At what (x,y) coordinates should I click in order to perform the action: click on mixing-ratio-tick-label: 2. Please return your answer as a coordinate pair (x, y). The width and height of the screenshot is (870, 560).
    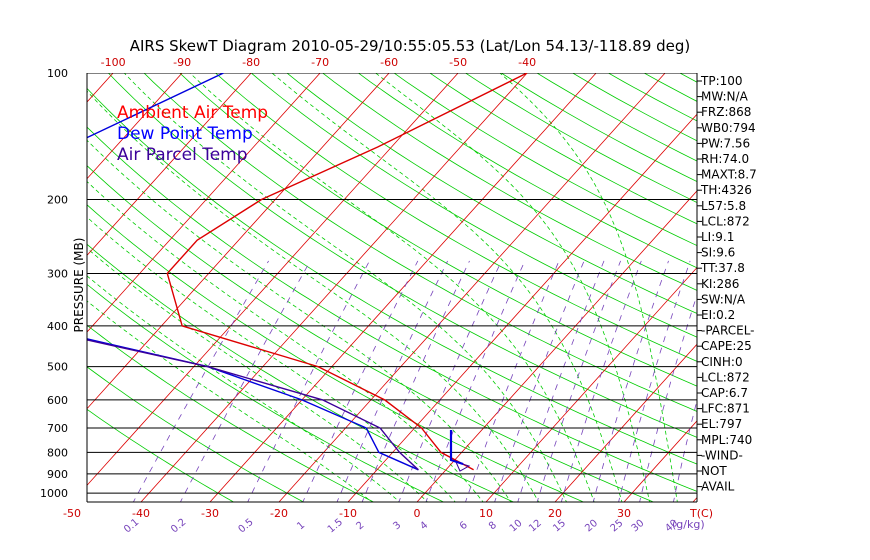
    Looking at the image, I should click on (361, 526).